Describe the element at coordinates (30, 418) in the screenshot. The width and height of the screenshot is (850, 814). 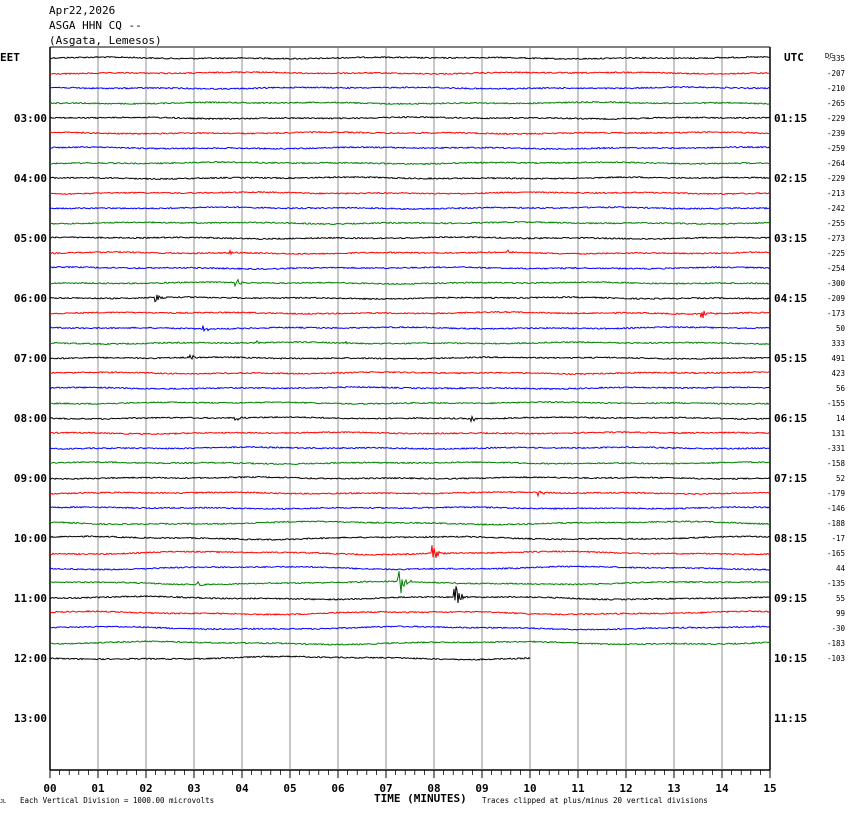
I see `left-hour-label: 08:00` at that location.